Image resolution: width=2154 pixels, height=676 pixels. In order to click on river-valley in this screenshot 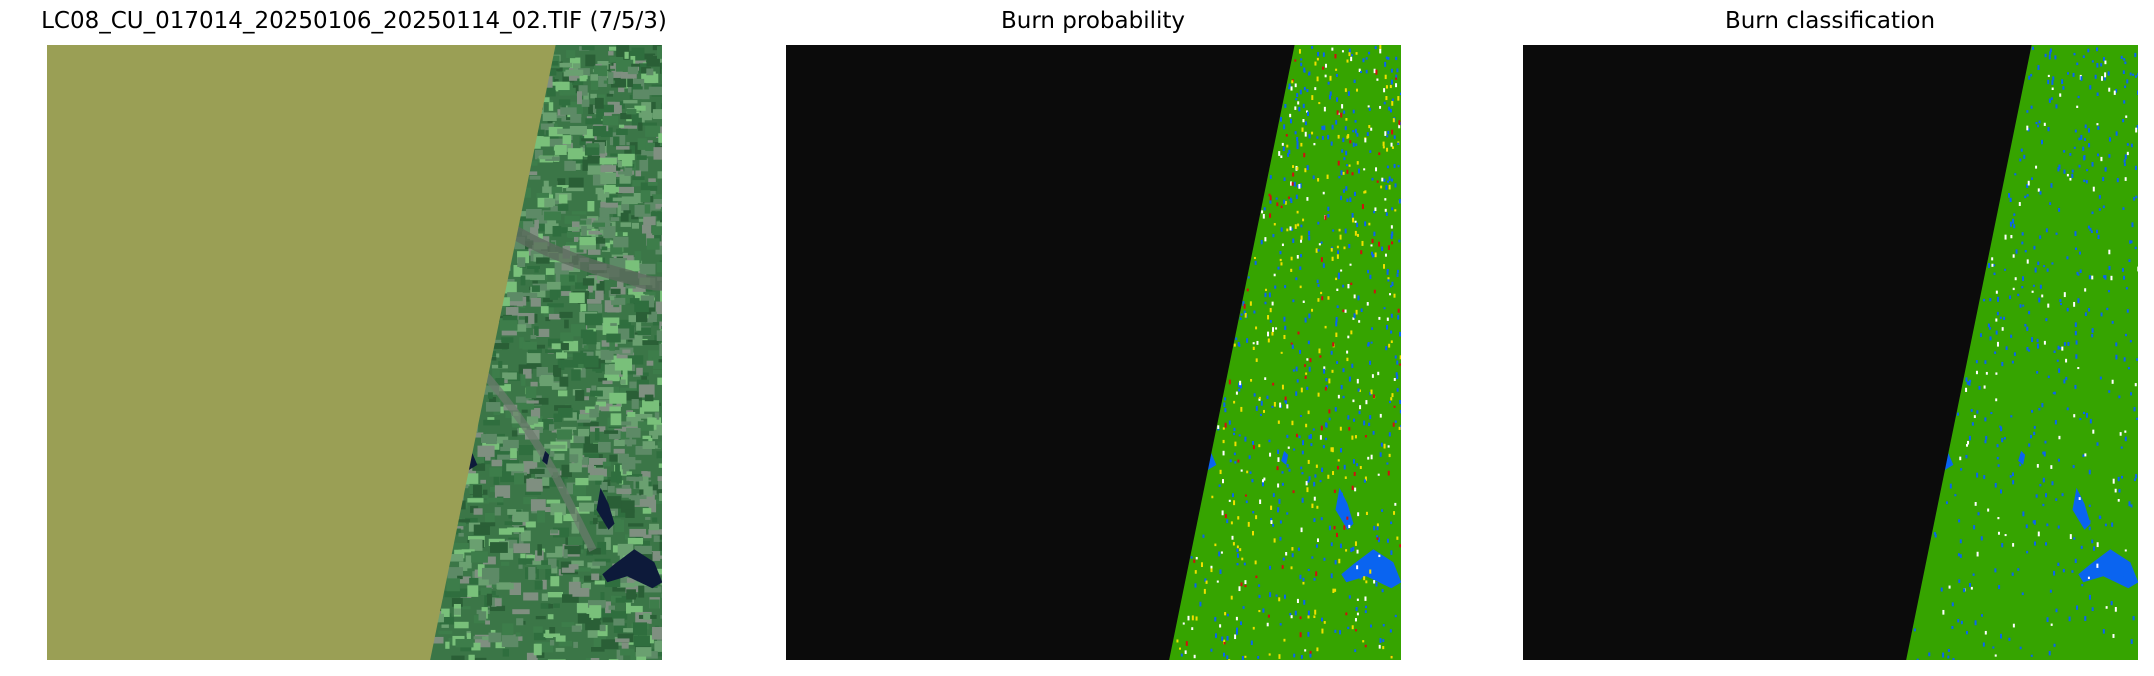, I will do `click(573, 251)`.